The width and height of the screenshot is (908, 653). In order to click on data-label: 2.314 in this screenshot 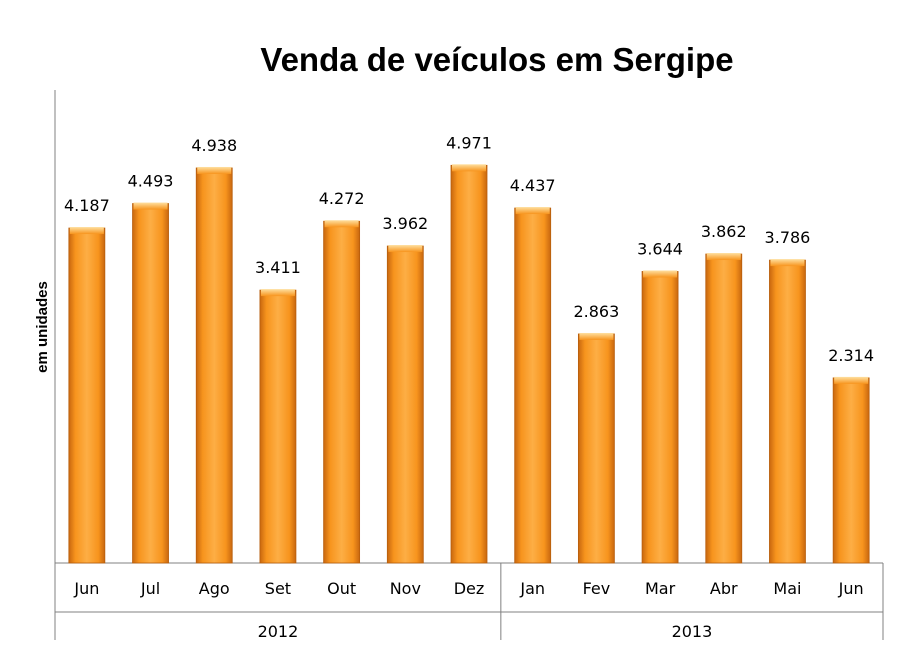, I will do `click(851, 355)`.